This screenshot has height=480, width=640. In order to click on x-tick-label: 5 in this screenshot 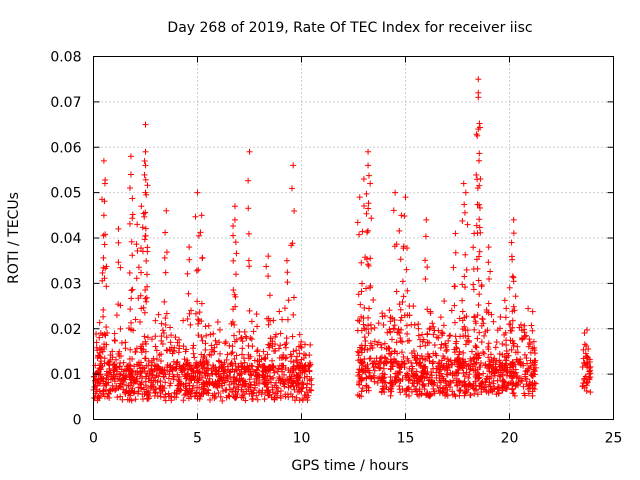, I will do `click(197, 439)`.